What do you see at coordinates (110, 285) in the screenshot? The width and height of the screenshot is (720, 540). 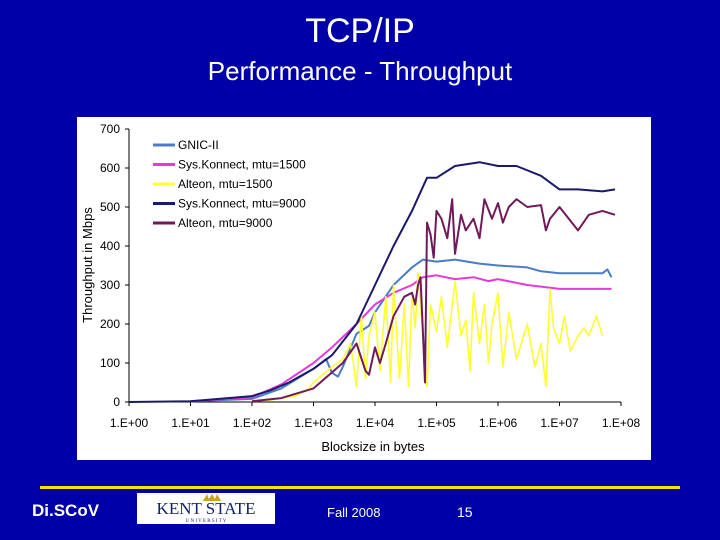 I see `y-tick-label: 300` at bounding box center [110, 285].